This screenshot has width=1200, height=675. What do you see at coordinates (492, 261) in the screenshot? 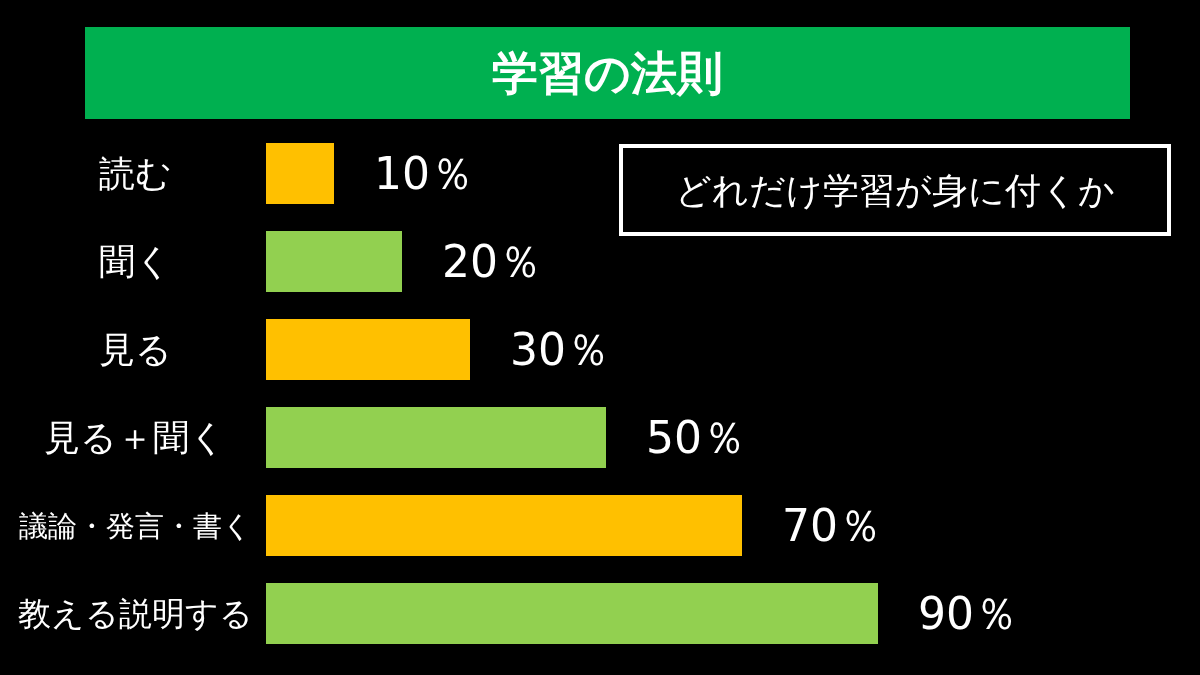
I see `data-label: 20％` at bounding box center [492, 261].